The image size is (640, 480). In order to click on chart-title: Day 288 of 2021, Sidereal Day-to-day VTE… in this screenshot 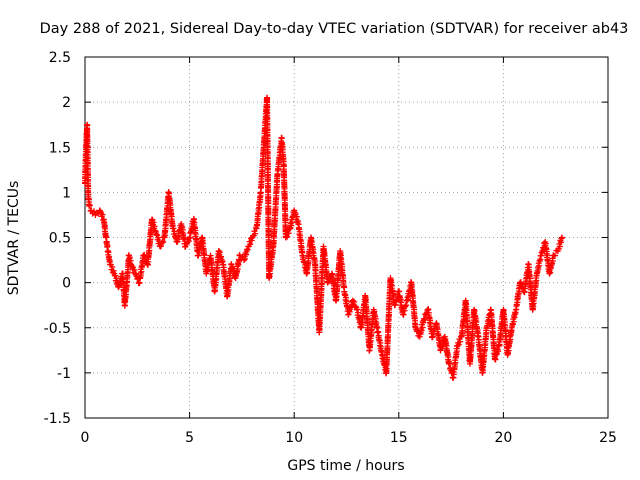, I will do `click(334, 29)`.